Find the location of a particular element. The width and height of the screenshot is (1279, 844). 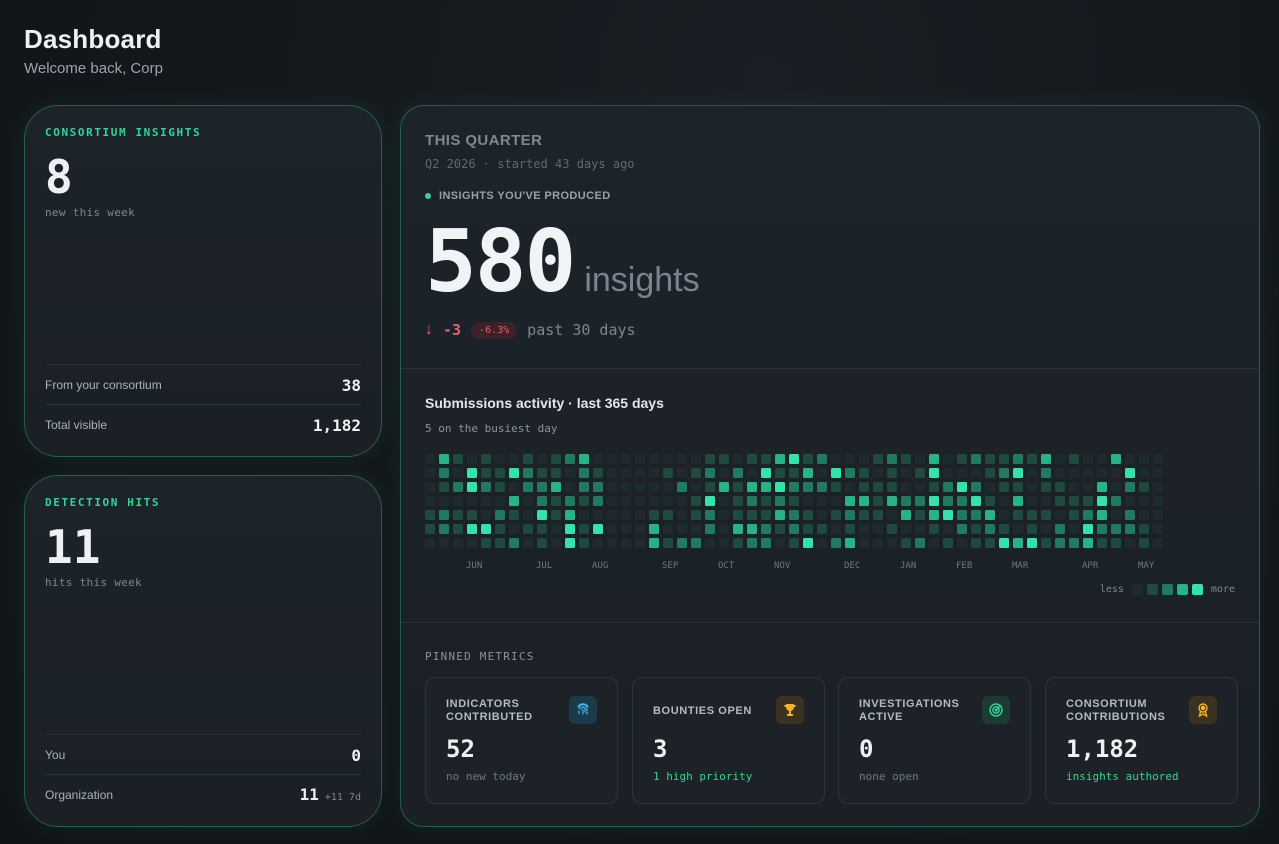

metric-card-investigations: INVESTIGATIONS ACTIVE 0 none open is located at coordinates (934, 740).